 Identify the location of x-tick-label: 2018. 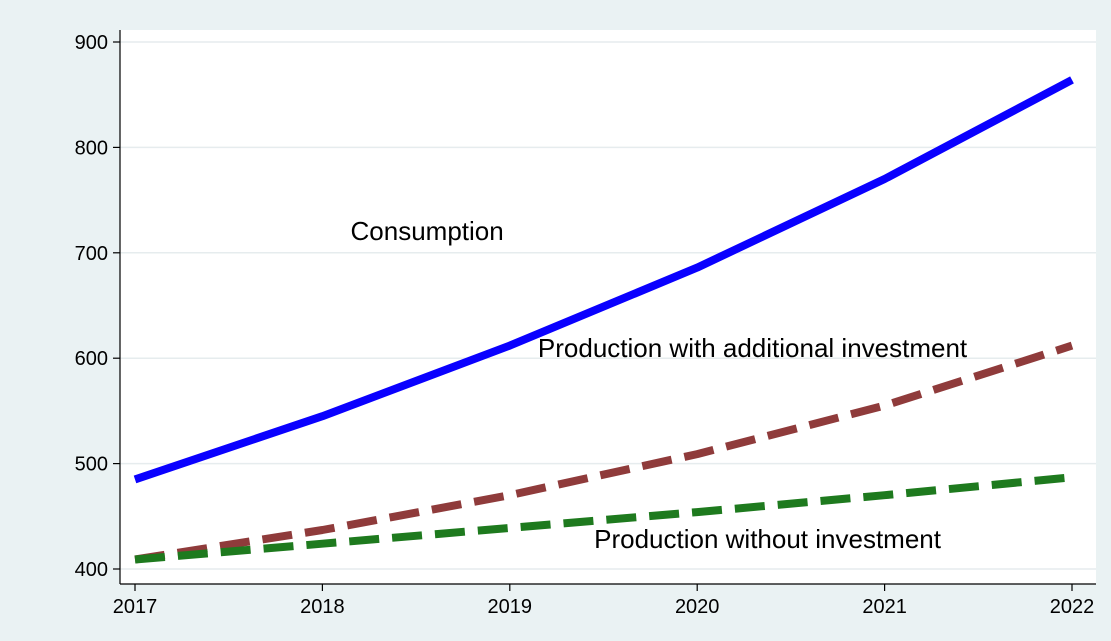
(322, 607).